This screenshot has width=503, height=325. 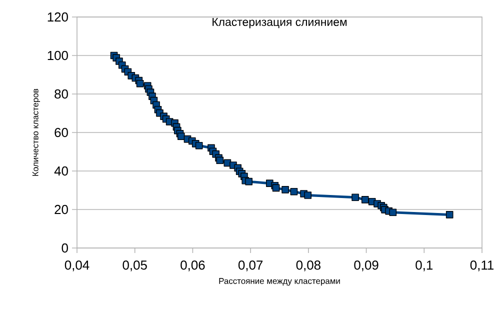 I want to click on x-axis-title: Расстояние между кластерами, so click(x=279, y=282).